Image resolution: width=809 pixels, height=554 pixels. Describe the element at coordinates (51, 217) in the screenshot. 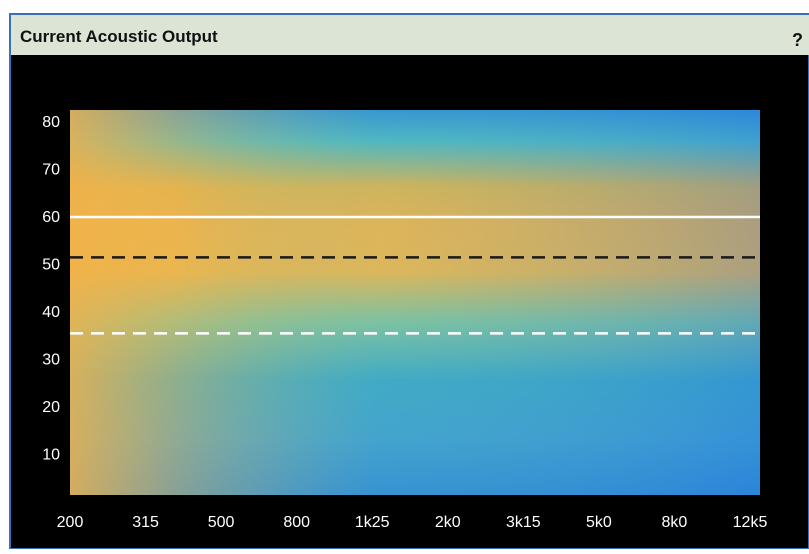

I see `y-tick-label: 60` at that location.